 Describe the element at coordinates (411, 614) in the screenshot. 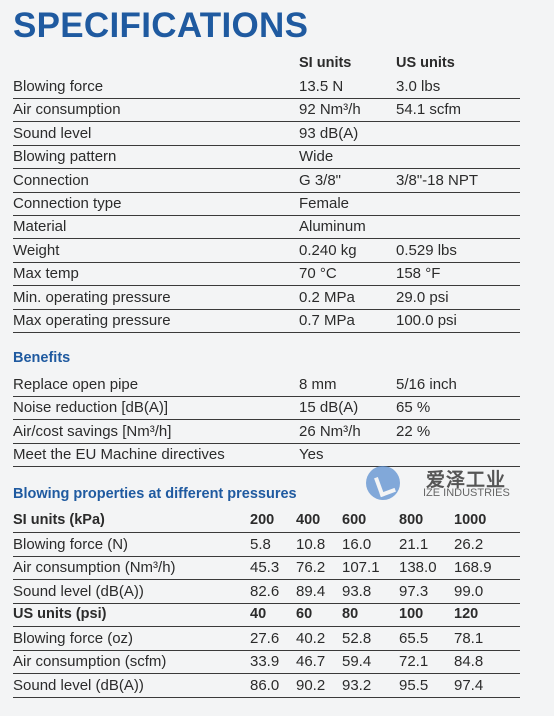

I see `properties-value: 100` at that location.